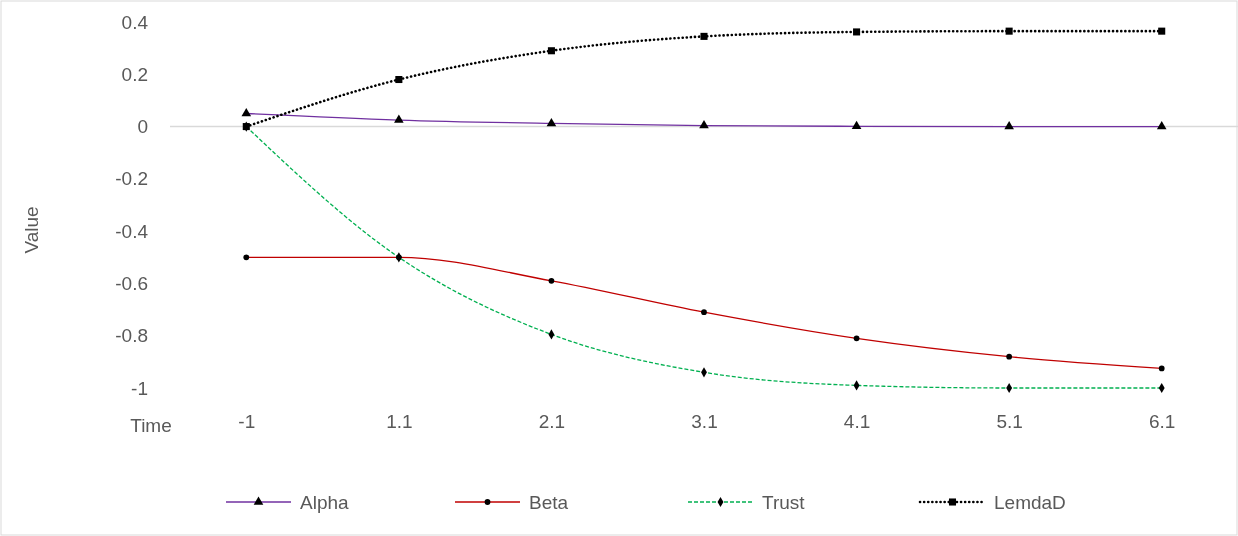 The width and height of the screenshot is (1238, 536). Describe the element at coordinates (131, 284) in the screenshot. I see `y-tick-label: -0.6` at that location.